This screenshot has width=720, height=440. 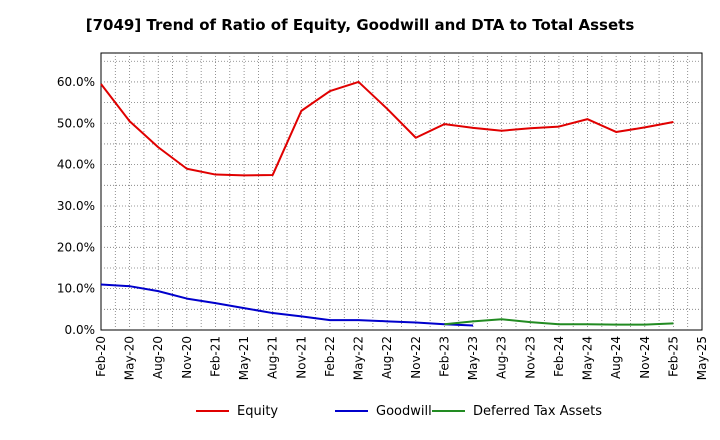 What do you see at coordinates (187, 357) in the screenshot?
I see `x-tick-label: Nov-20` at bounding box center [187, 357].